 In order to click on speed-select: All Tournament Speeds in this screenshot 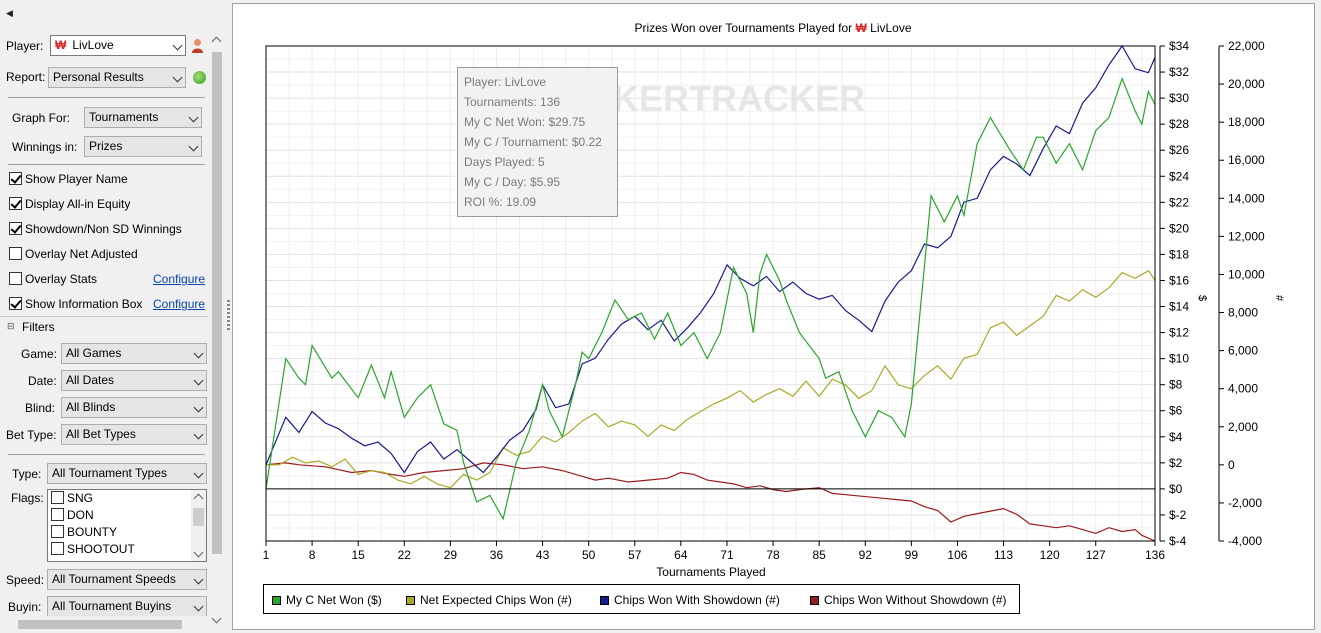, I will do `click(127, 579)`.